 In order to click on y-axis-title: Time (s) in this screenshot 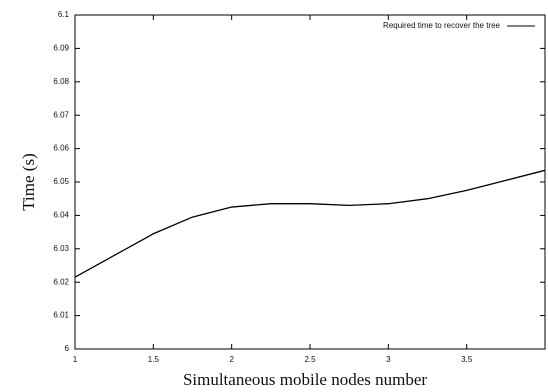, I will do `click(28, 181)`.